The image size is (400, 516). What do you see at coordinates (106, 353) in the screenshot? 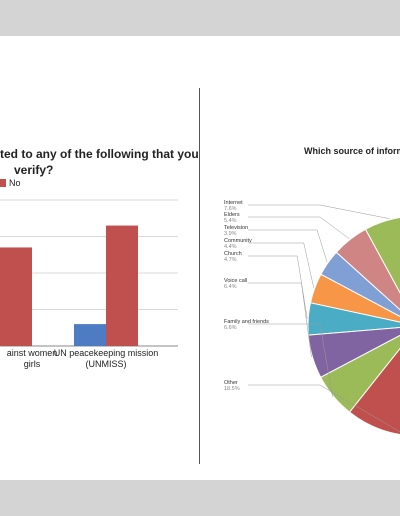
I see `category-label-2-line1: UN peacekeeping mission` at bounding box center [106, 353].